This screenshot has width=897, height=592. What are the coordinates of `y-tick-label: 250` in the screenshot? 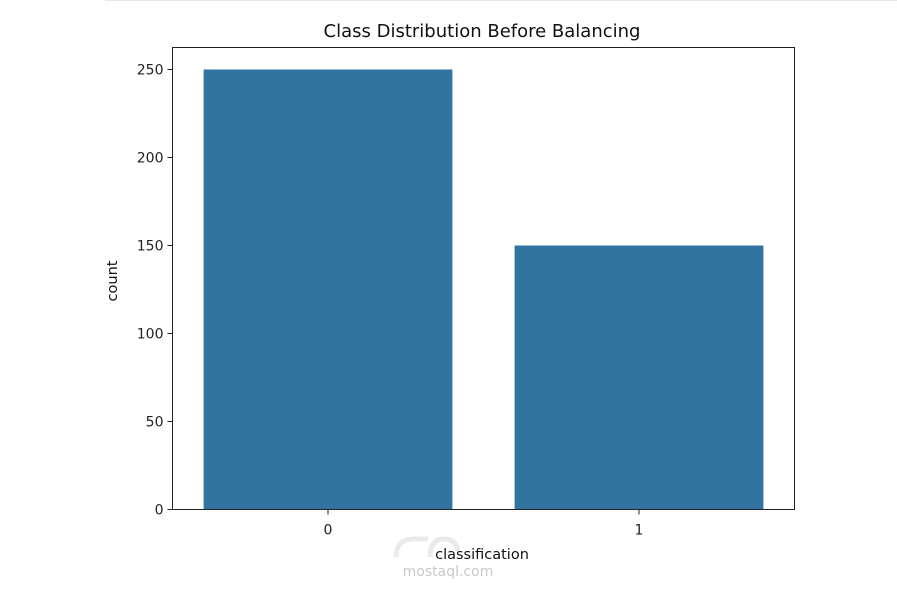 It's located at (150, 71).